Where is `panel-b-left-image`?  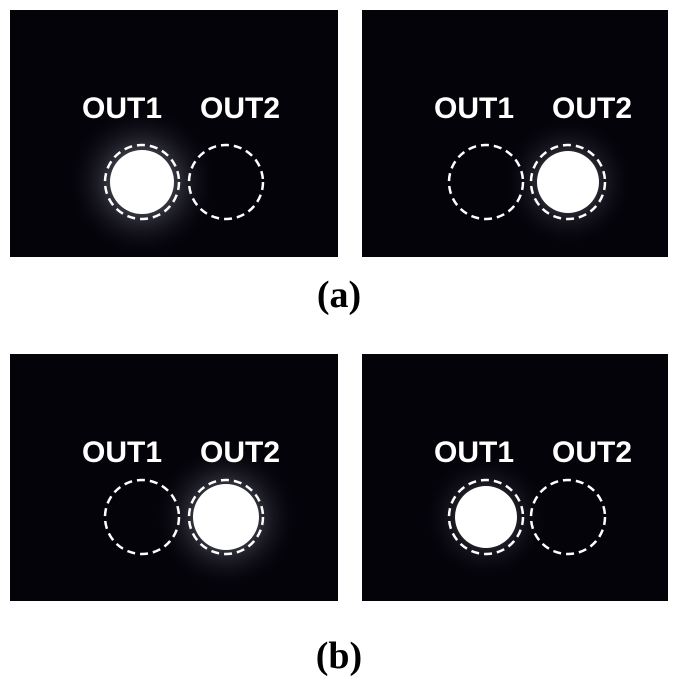
panel-b-left-image is located at coordinates (200, 517).